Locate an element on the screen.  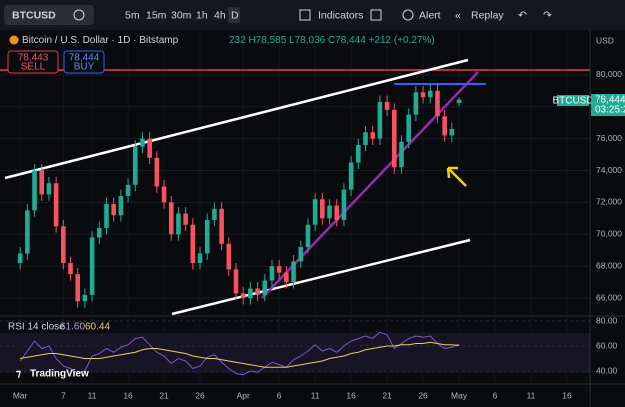
arrow is located at coordinates (456, 176).